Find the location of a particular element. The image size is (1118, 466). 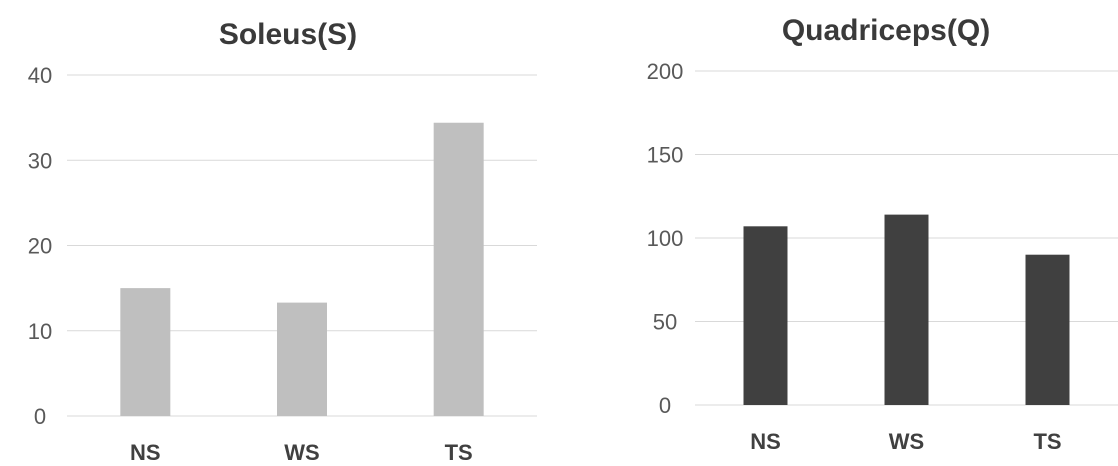

chart-title: Quadriceps(Q) is located at coordinates (886, 30).